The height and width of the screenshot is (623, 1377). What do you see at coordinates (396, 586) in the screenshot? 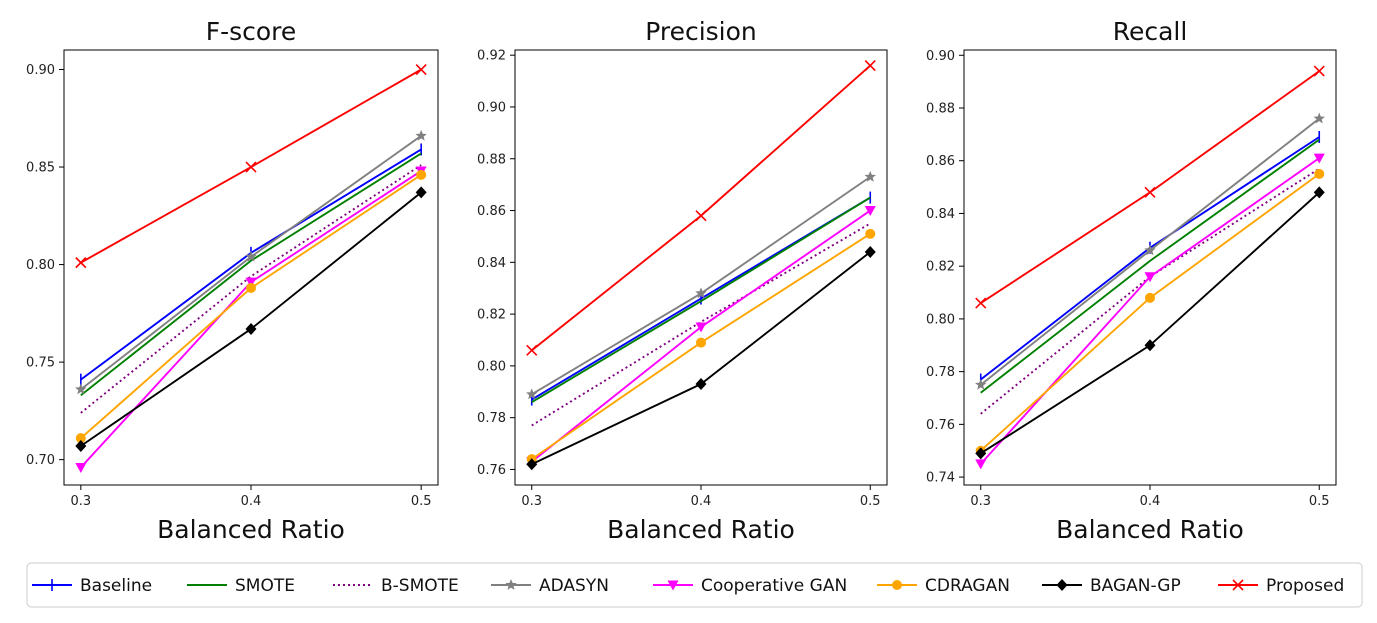
I see `legend-entry-b-smote: B-SMOTE` at bounding box center [396, 586].